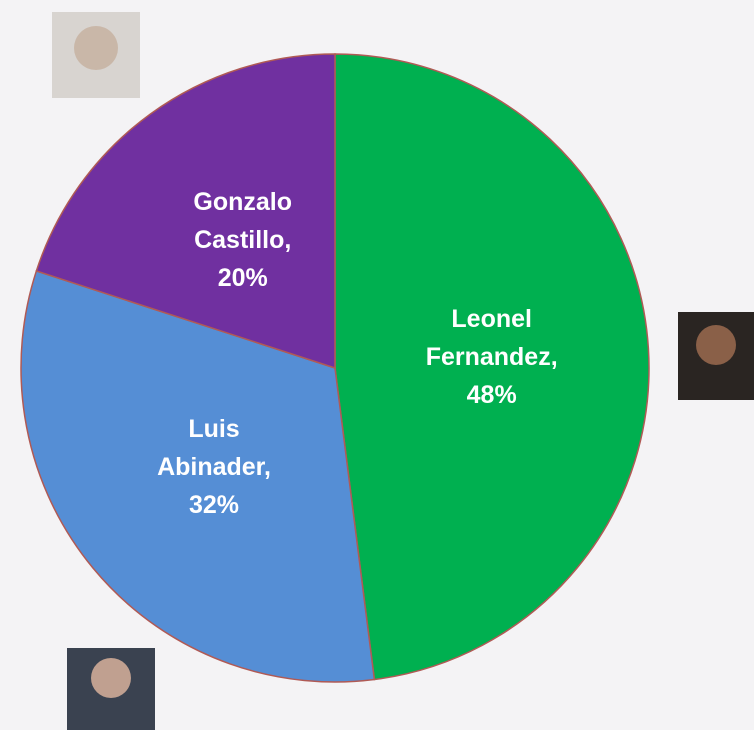 Image resolution: width=754 pixels, height=730 pixels. What do you see at coordinates (492, 357) in the screenshot?
I see `data-label: Leonel Fernandez, 48%` at bounding box center [492, 357].